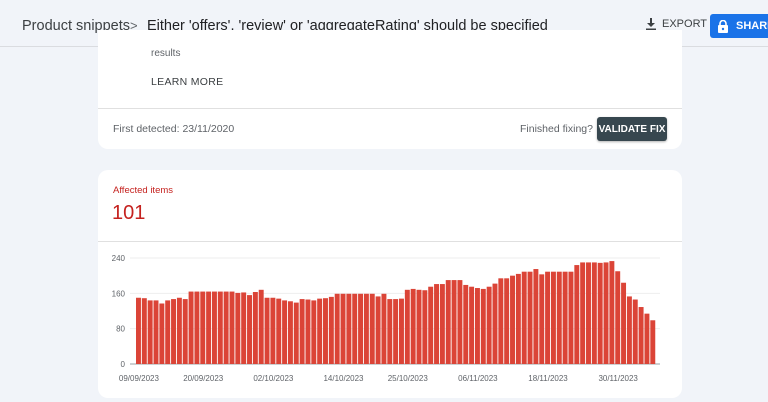 The width and height of the screenshot is (768, 402). What do you see at coordinates (723, 26) in the screenshot?
I see `lock-icon` at bounding box center [723, 26].